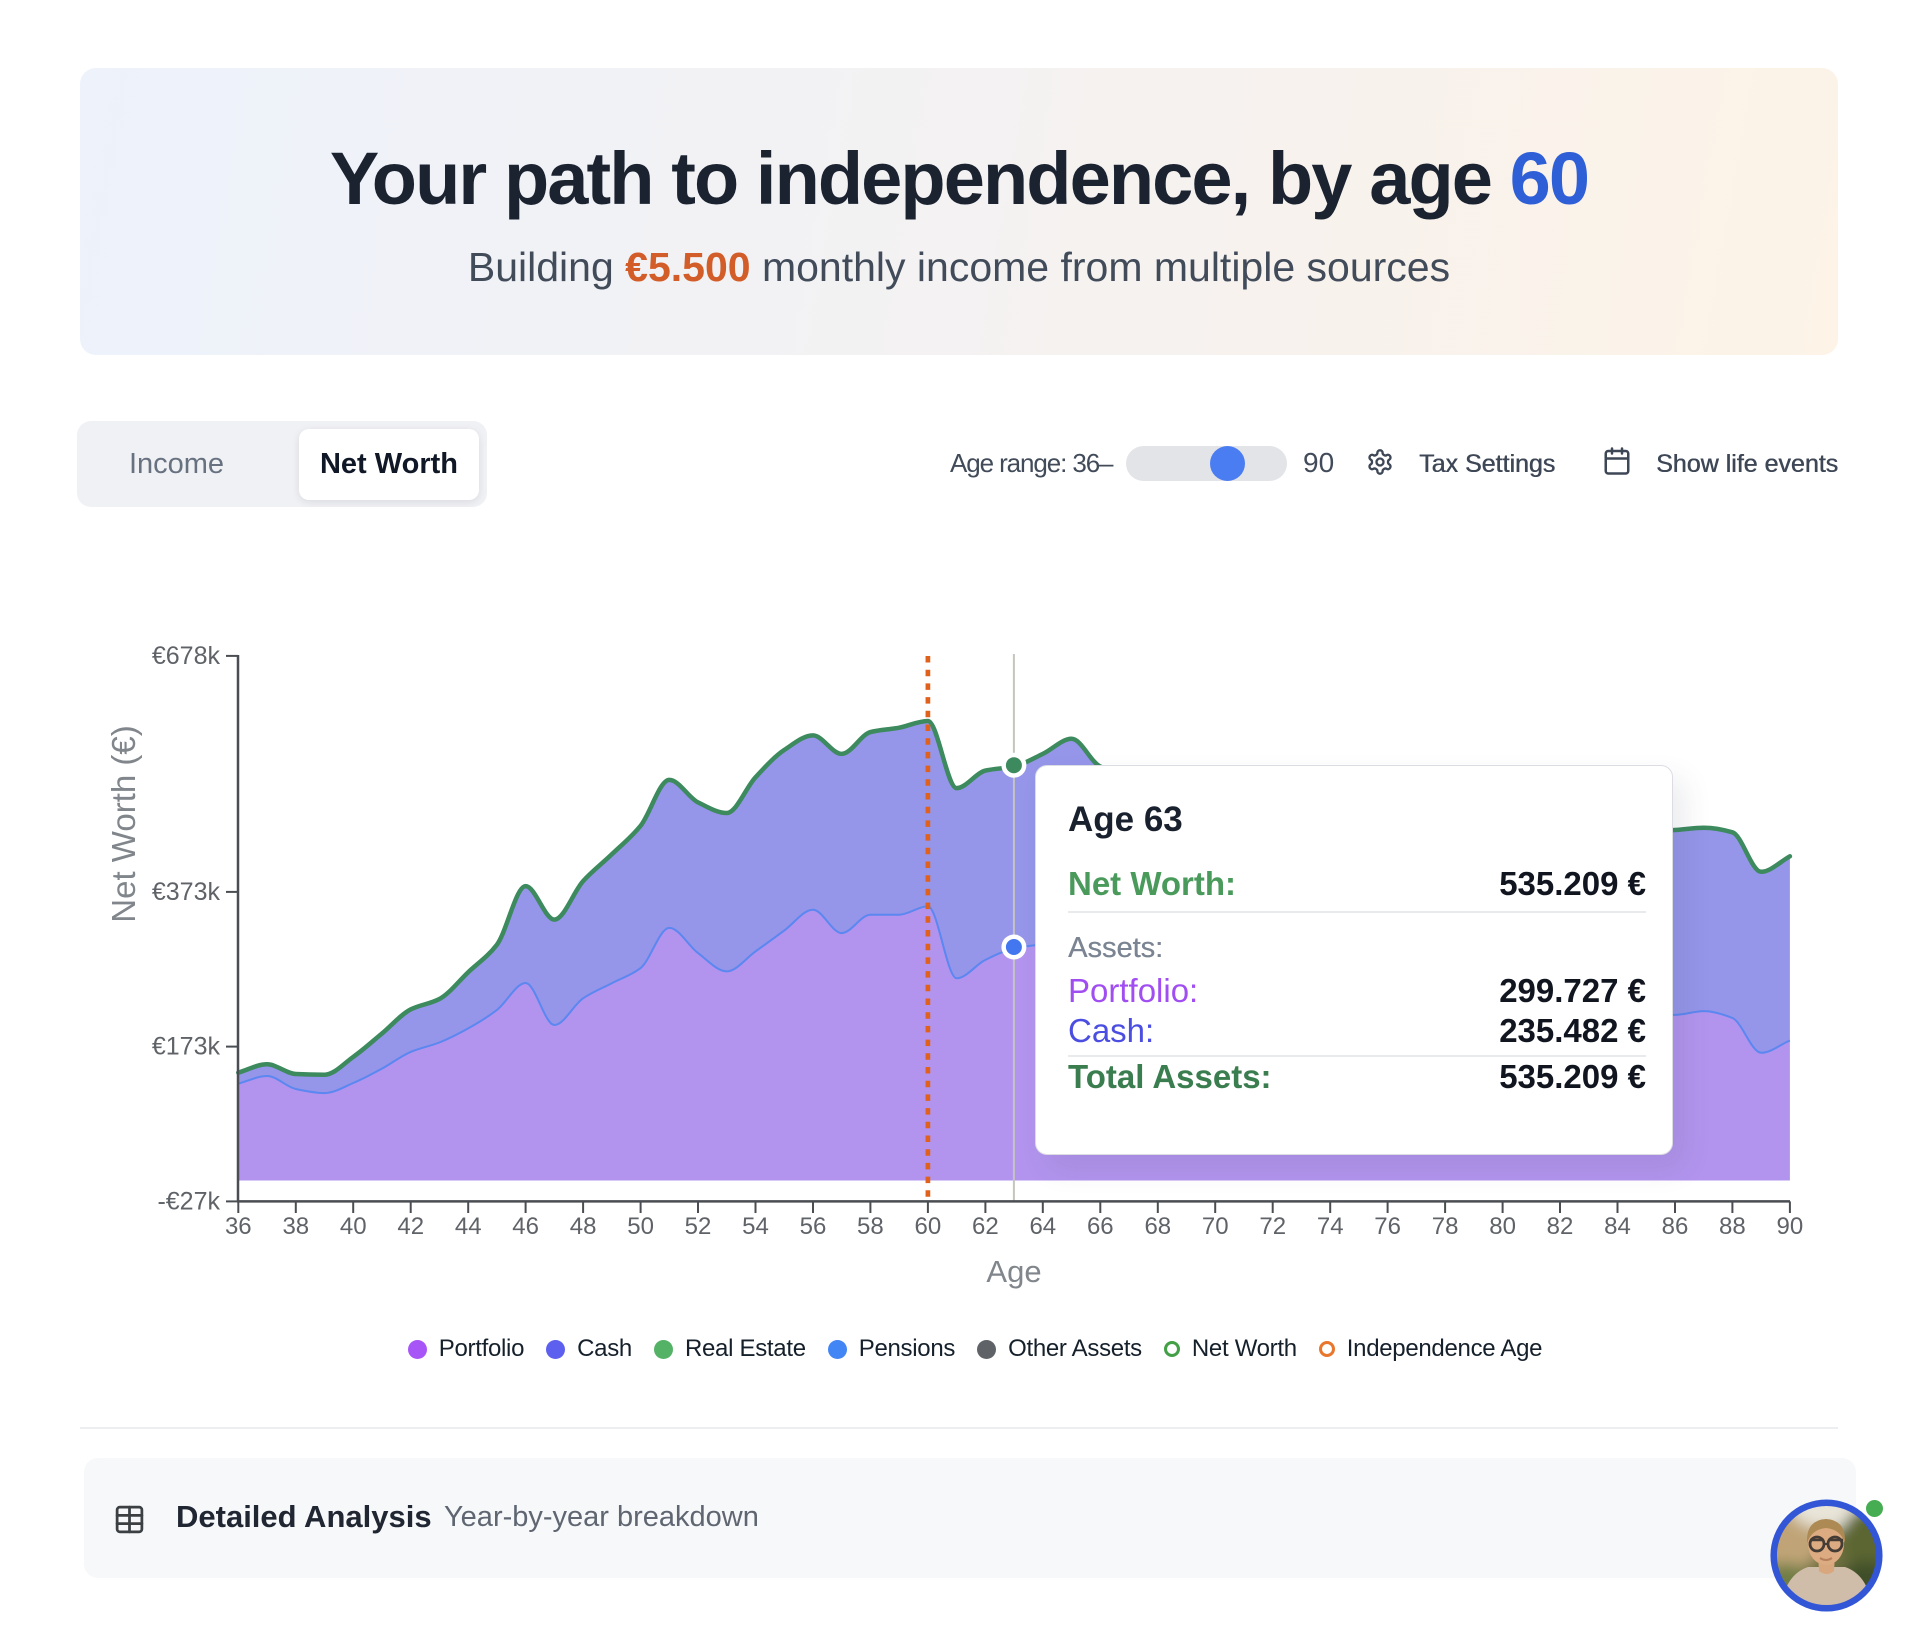 This screenshot has width=1918, height=1642. What do you see at coordinates (295, 1226) in the screenshot?
I see `svg-text: 38` at bounding box center [295, 1226].